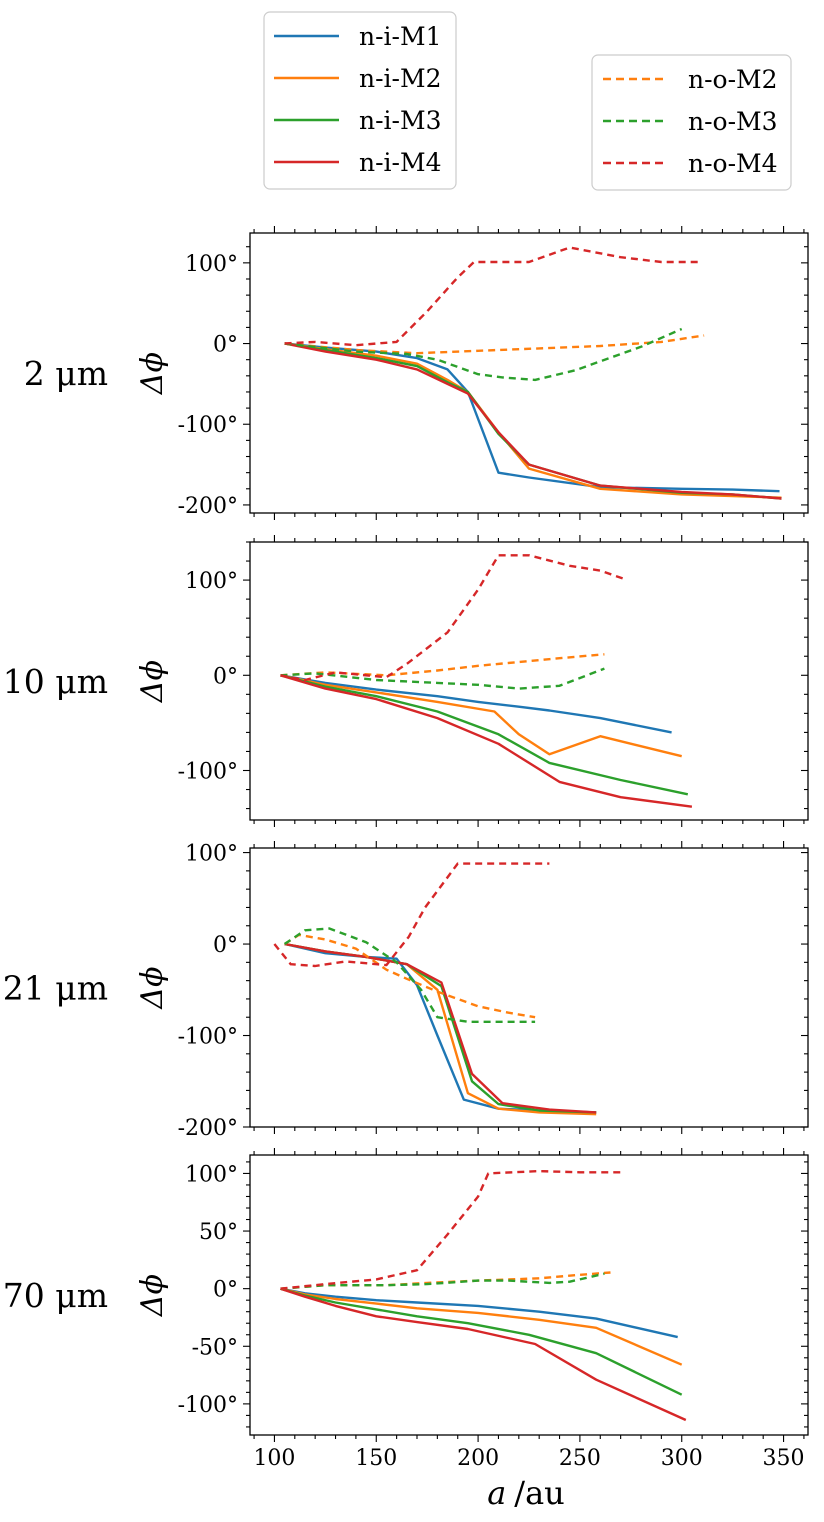  What do you see at coordinates (496, 1493) in the screenshot?
I see `x-axis-variable: a` at bounding box center [496, 1493].